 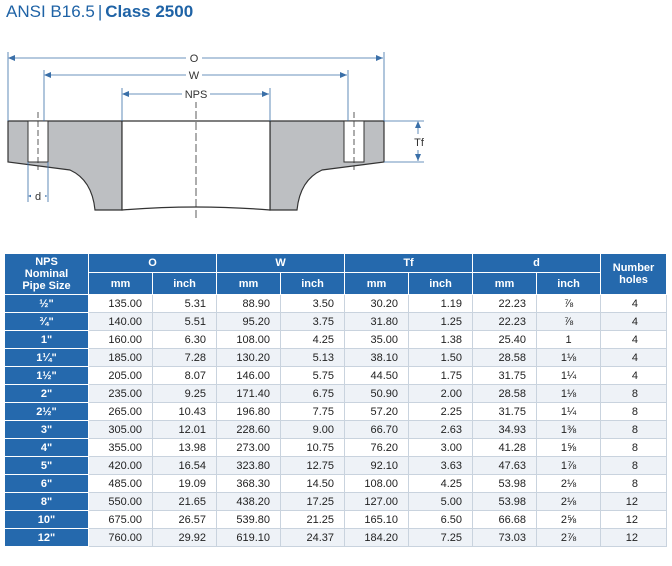 What do you see at coordinates (248, 519) in the screenshot?
I see `cell-w-mm: 539.80` at bounding box center [248, 519].